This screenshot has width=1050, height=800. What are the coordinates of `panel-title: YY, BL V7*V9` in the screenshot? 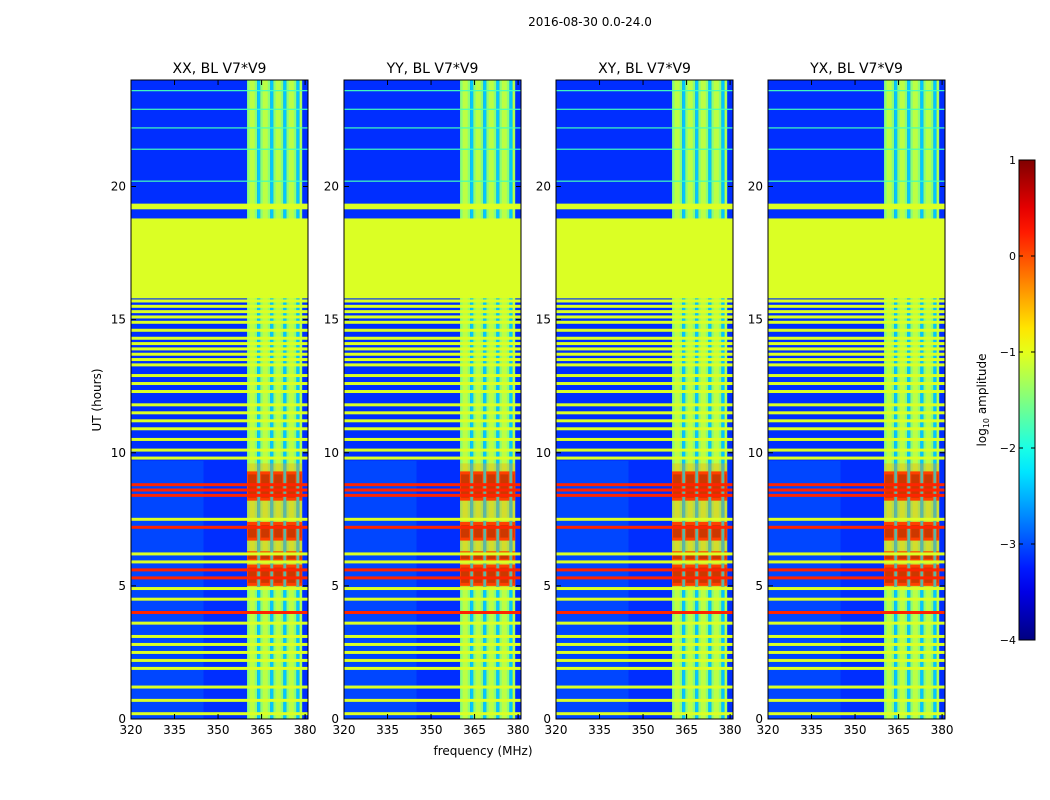 It's located at (432, 69).